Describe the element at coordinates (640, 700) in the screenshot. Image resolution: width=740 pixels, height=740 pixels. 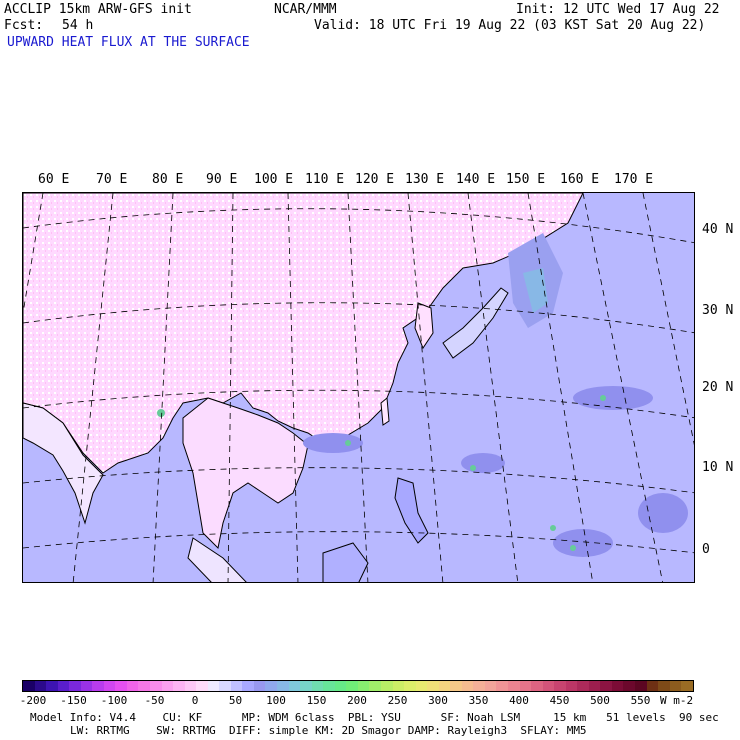
I see `colorbar-tick-label: 550` at that location.